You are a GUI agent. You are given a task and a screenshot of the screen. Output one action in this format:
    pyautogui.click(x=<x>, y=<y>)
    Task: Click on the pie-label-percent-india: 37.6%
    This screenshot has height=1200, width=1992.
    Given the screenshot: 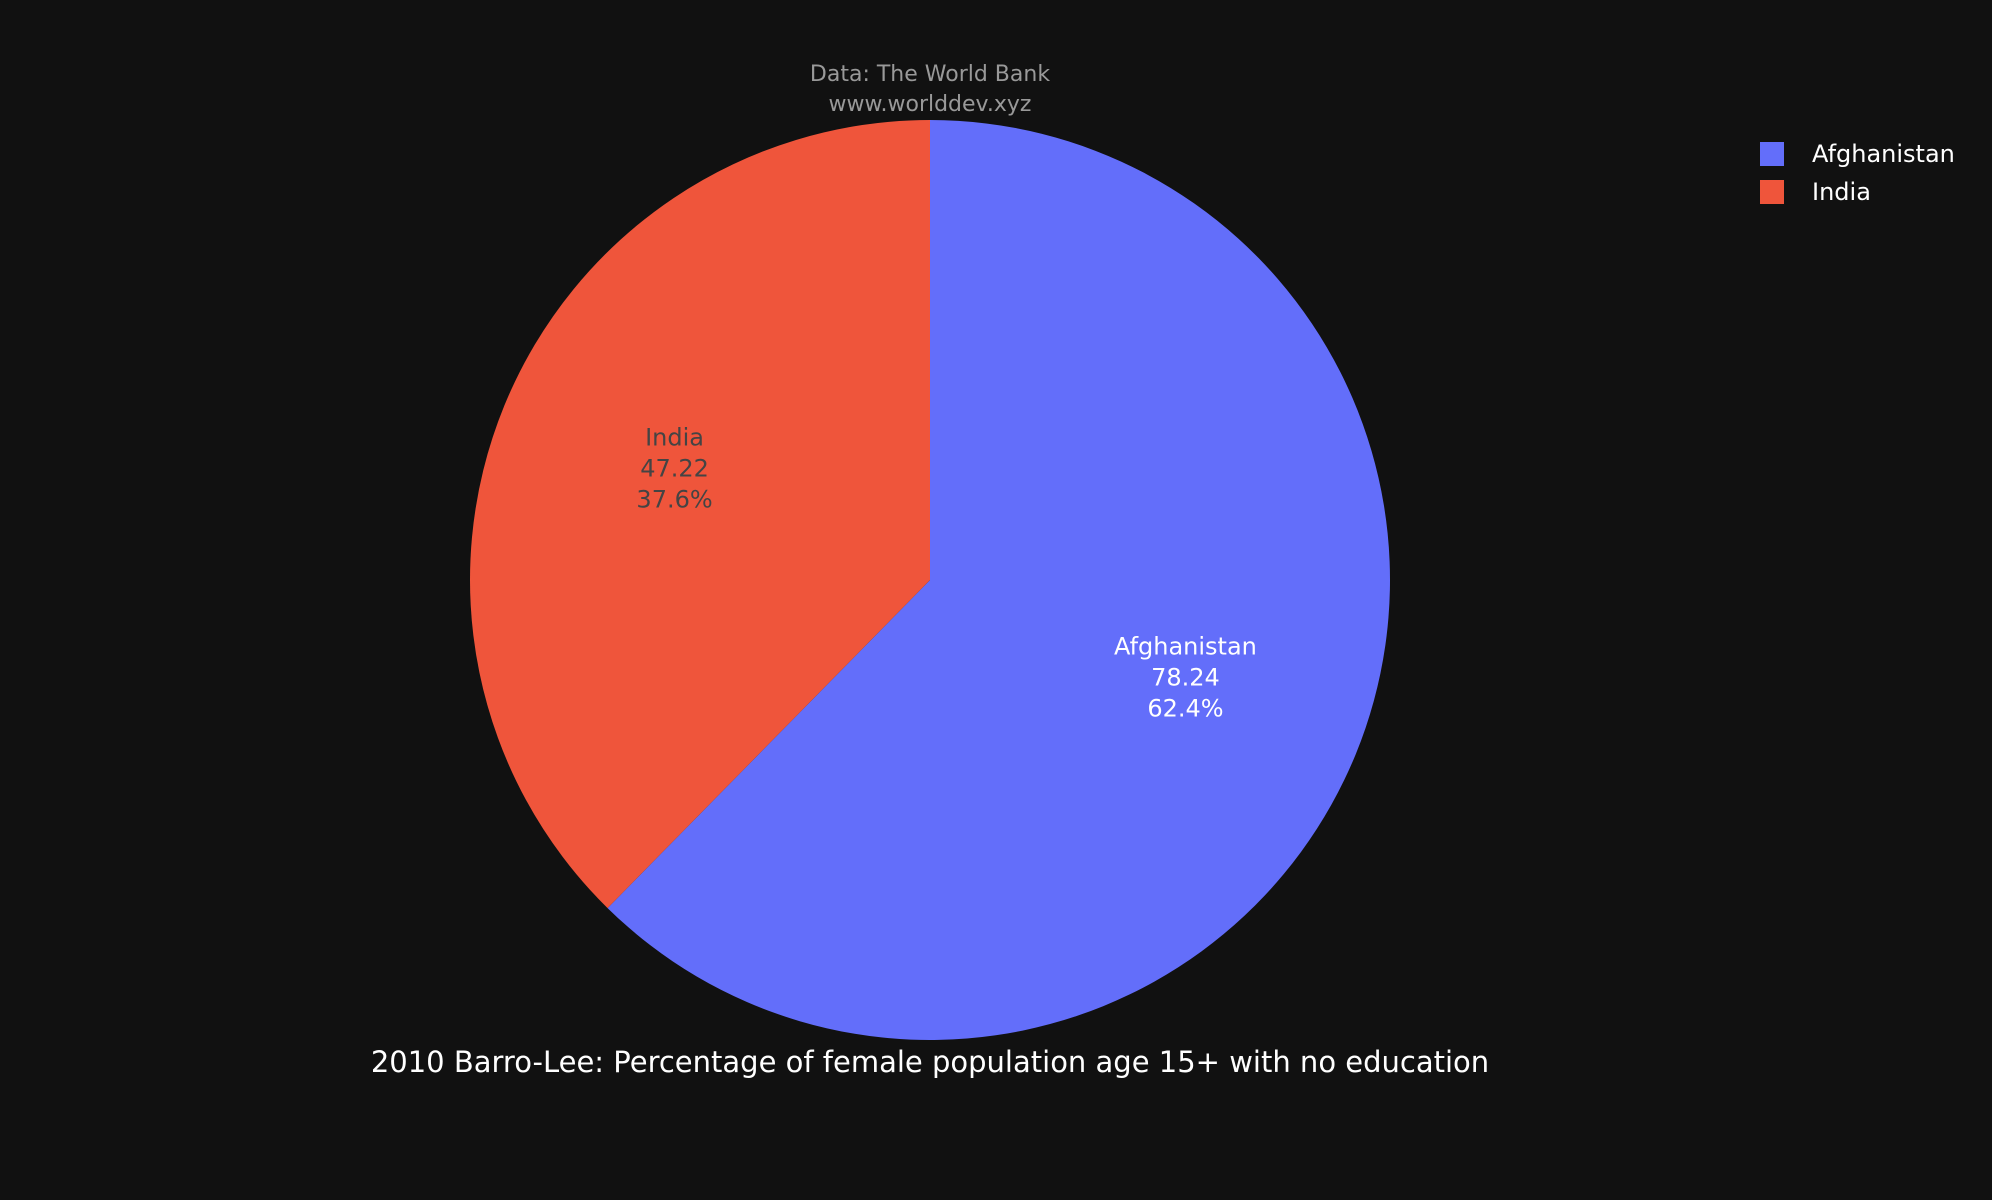 What is the action you would take?
    pyautogui.click(x=674, y=499)
    